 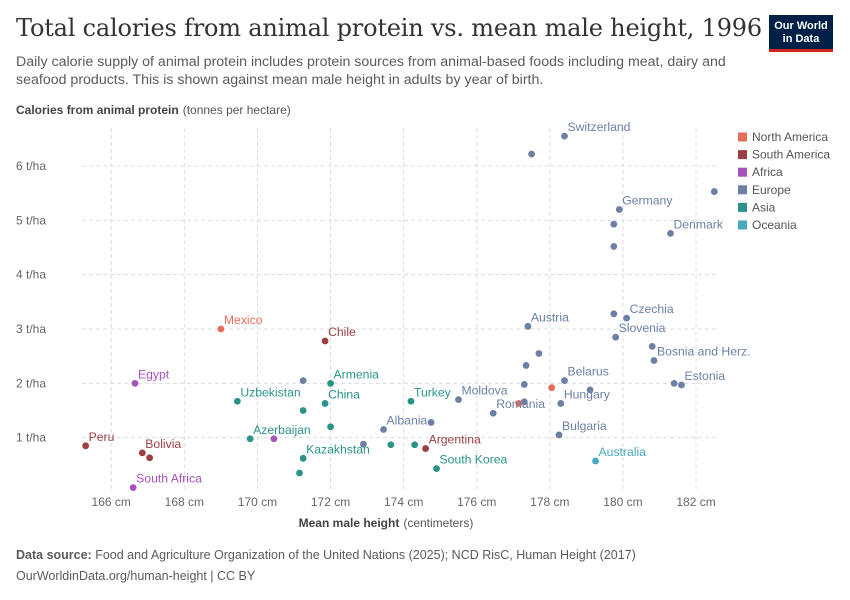 What do you see at coordinates (587, 372) in the screenshot?
I see `point-label-belarus: Belarus` at bounding box center [587, 372].